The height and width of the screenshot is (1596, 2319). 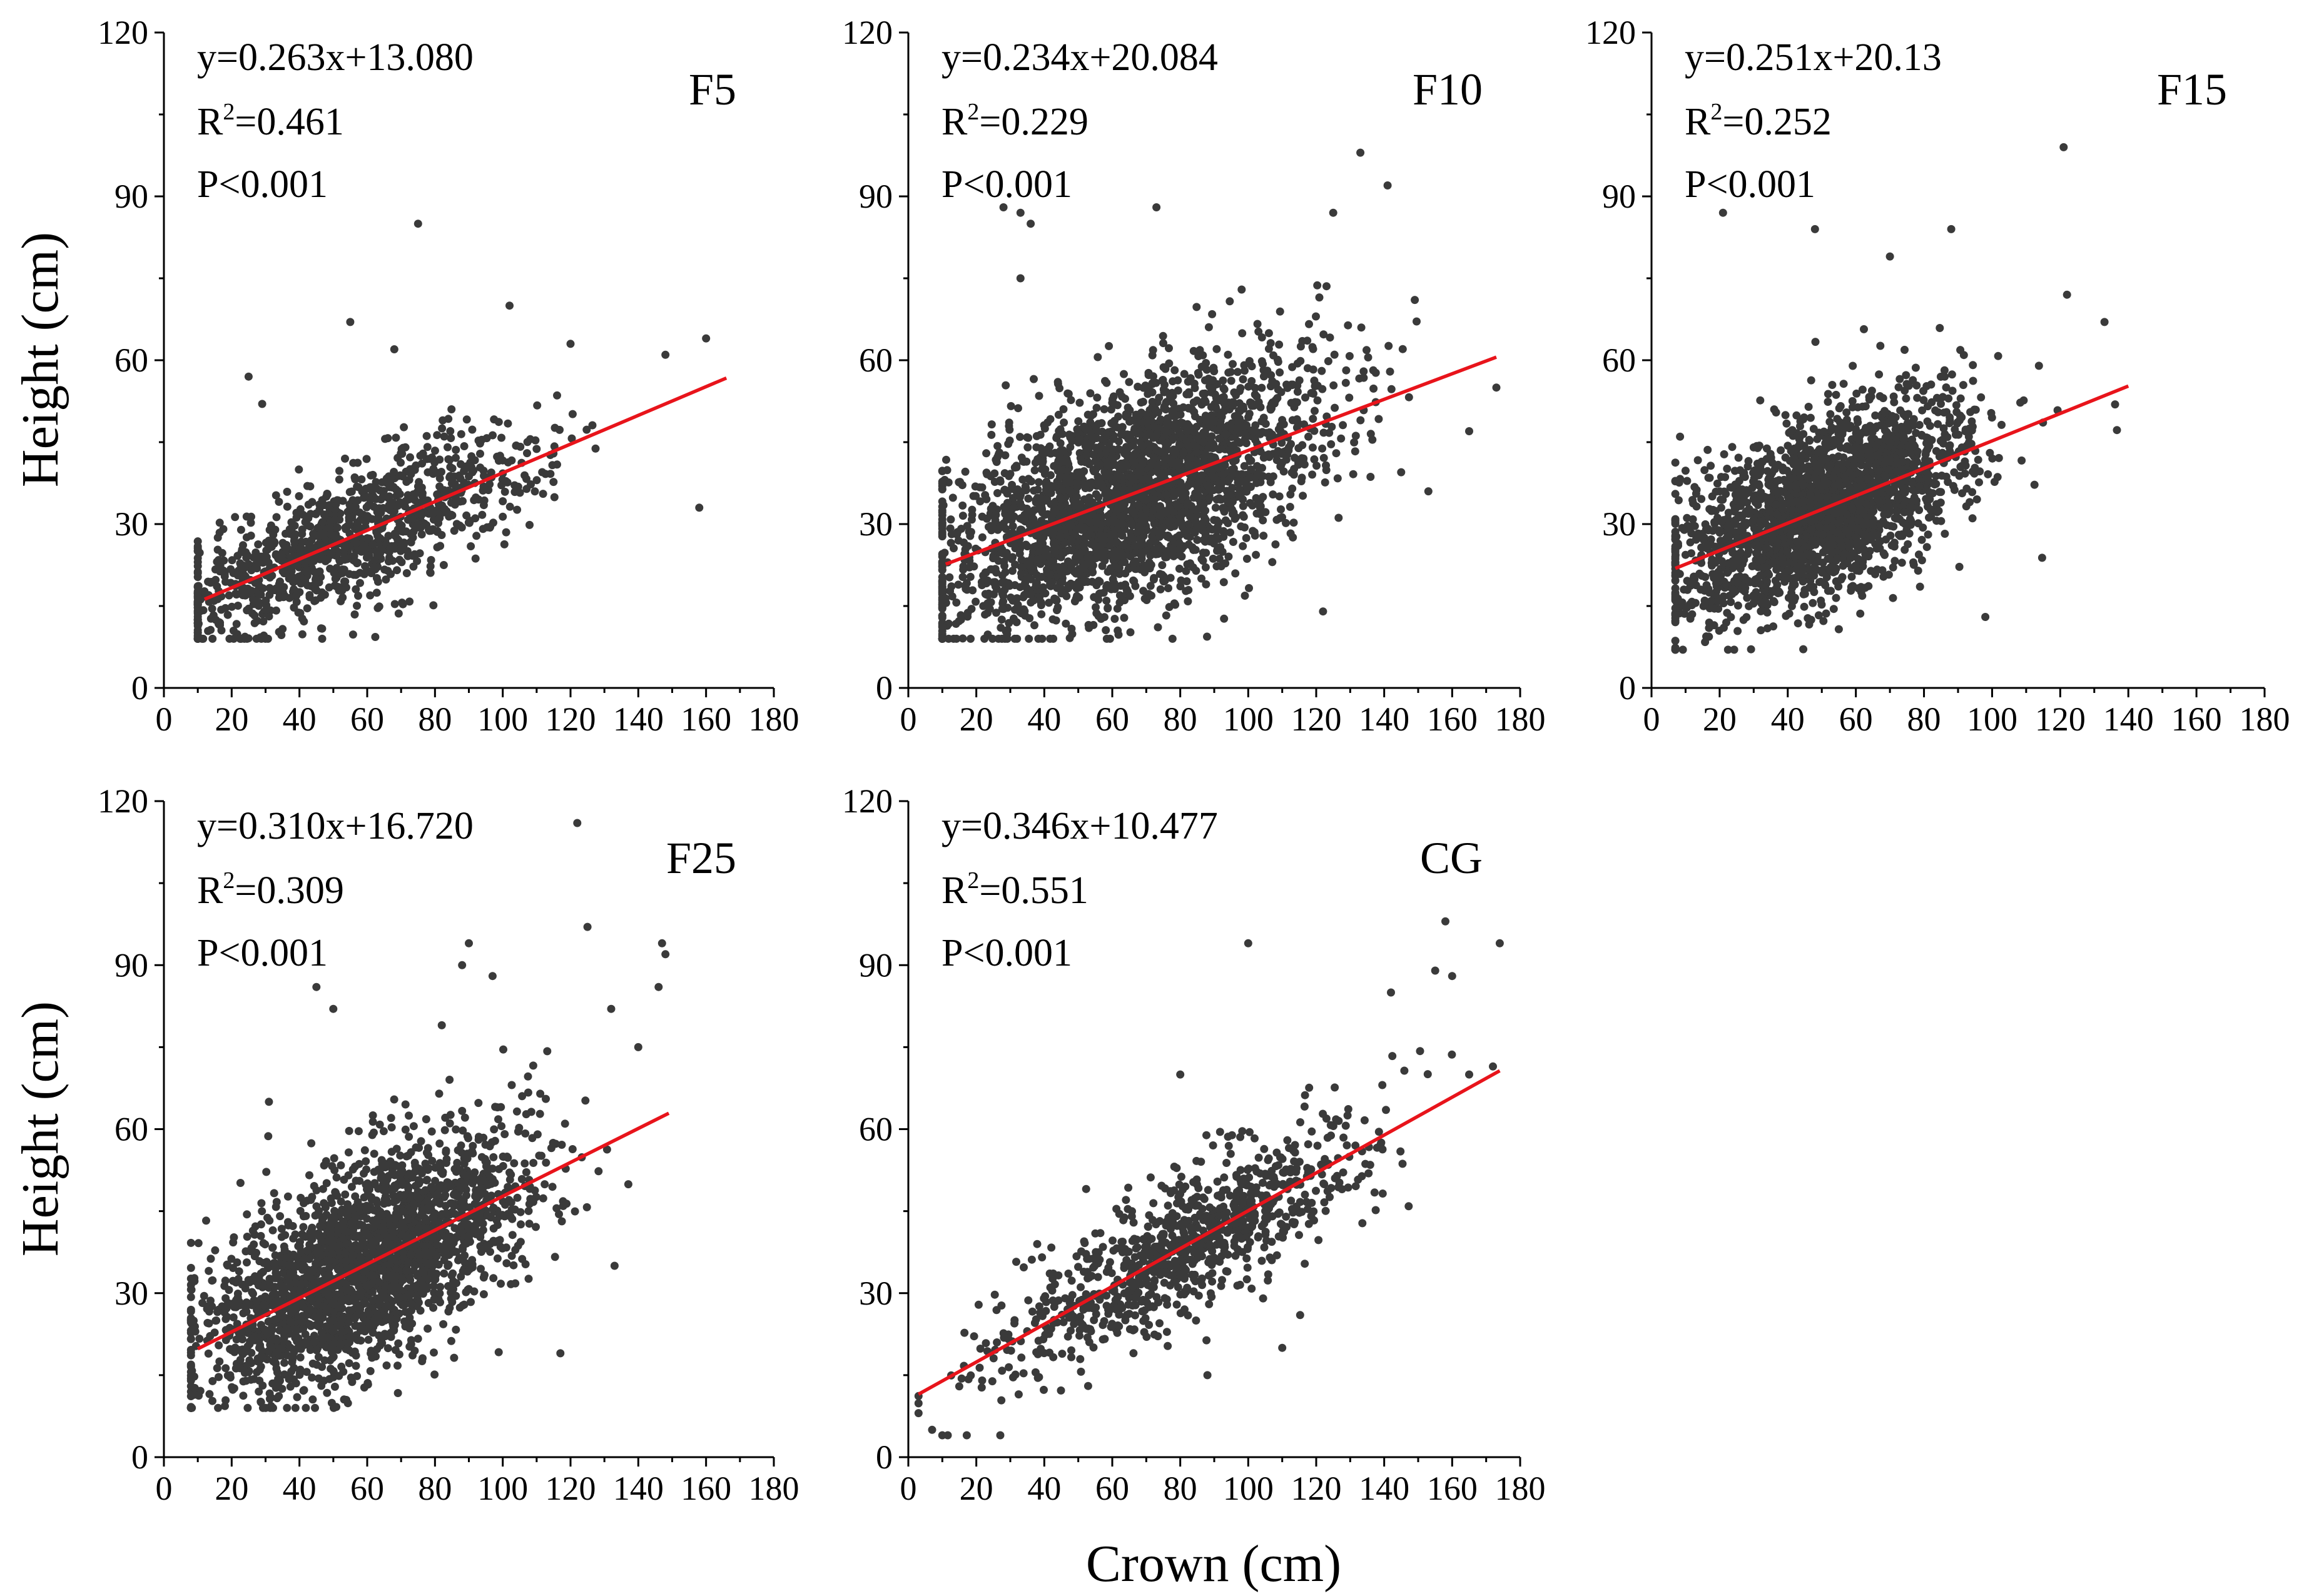 I want to click on x-tick-label: 40, so click(x=300, y=719).